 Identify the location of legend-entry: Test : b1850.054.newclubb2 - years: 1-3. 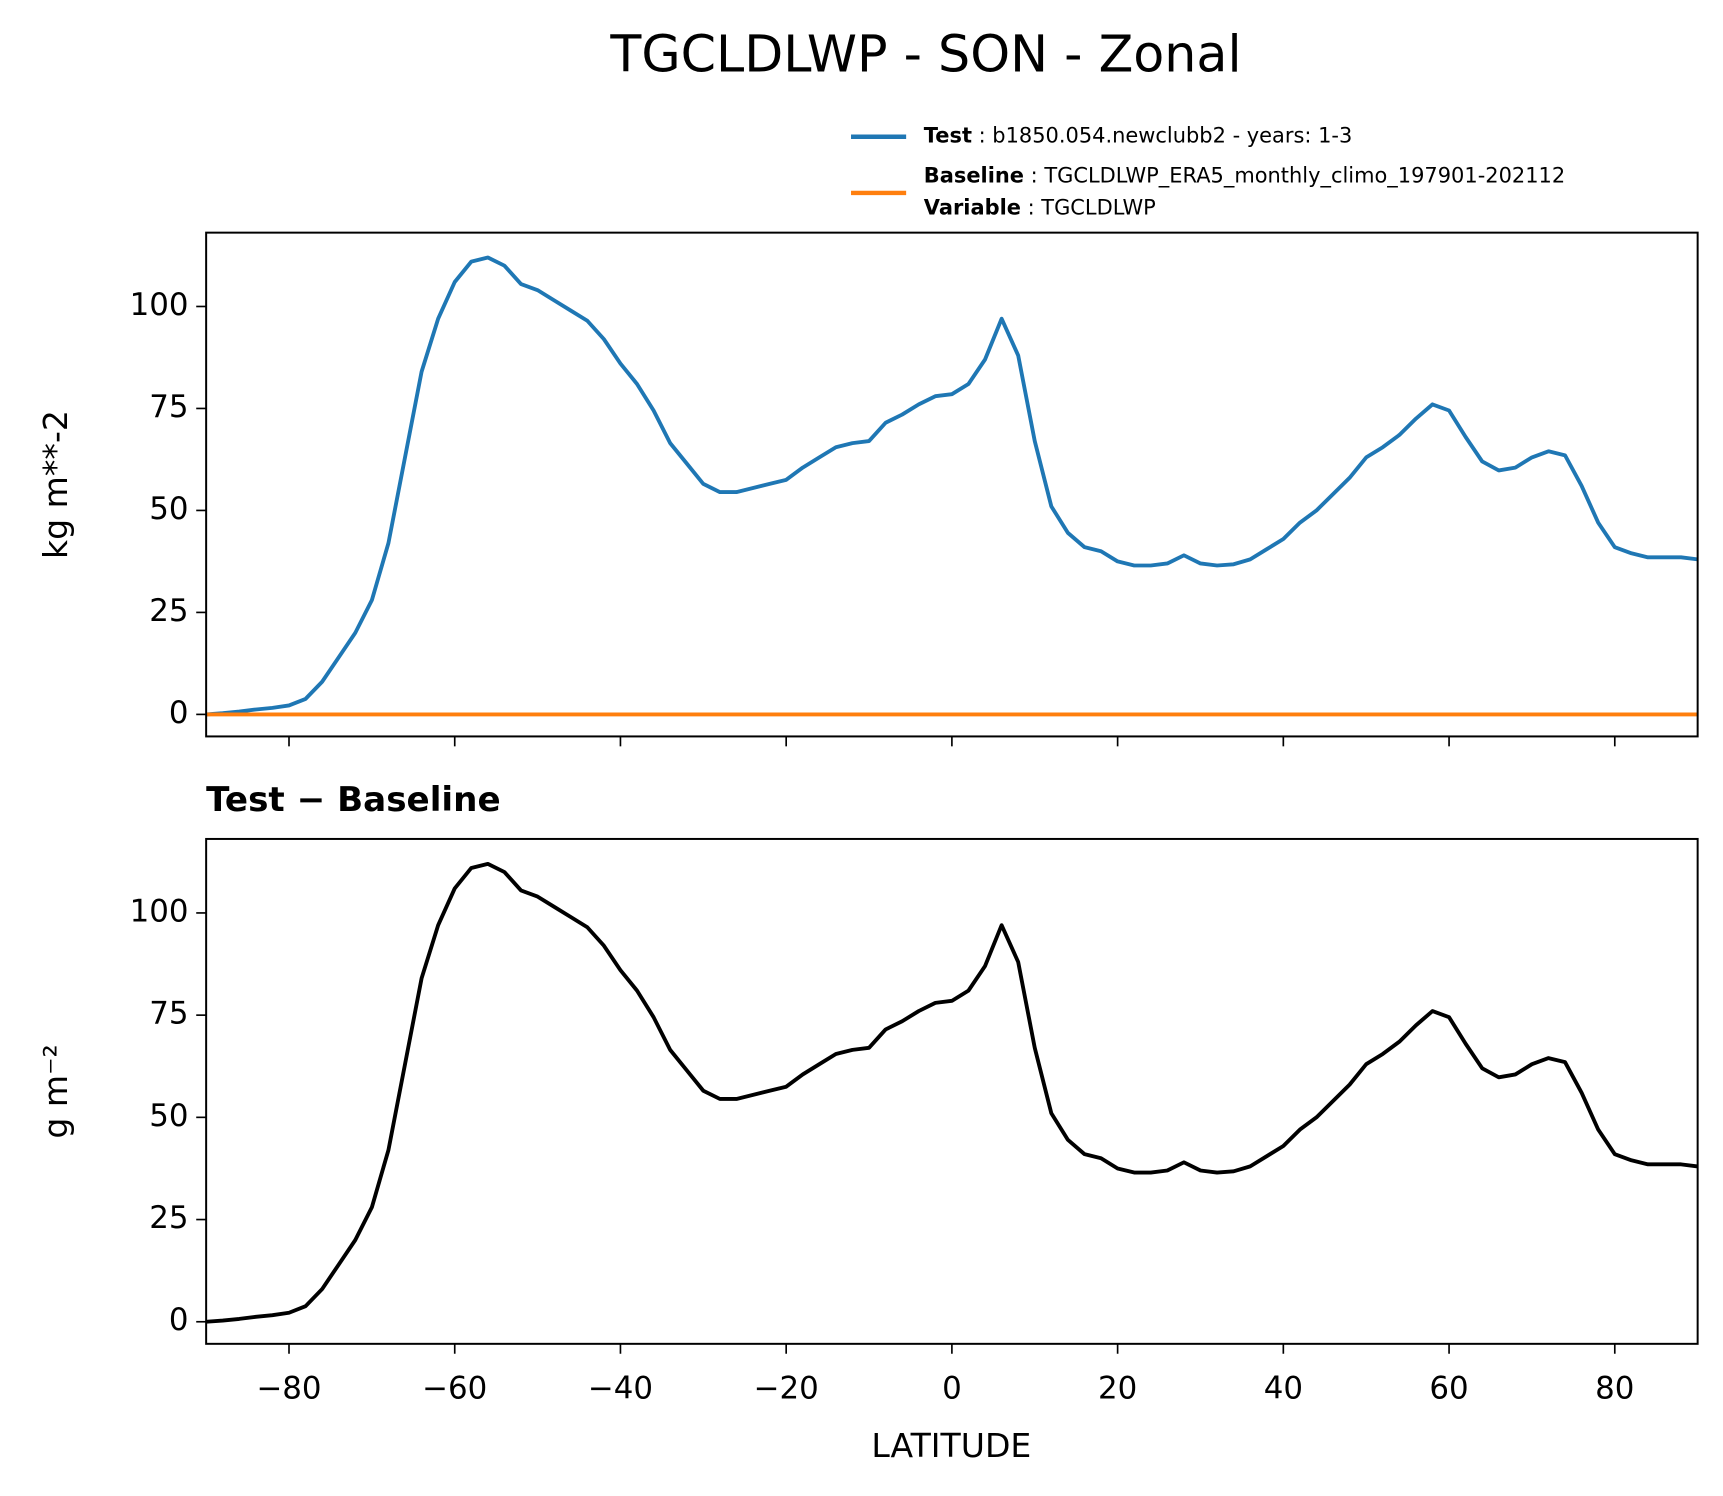
(1138, 136).